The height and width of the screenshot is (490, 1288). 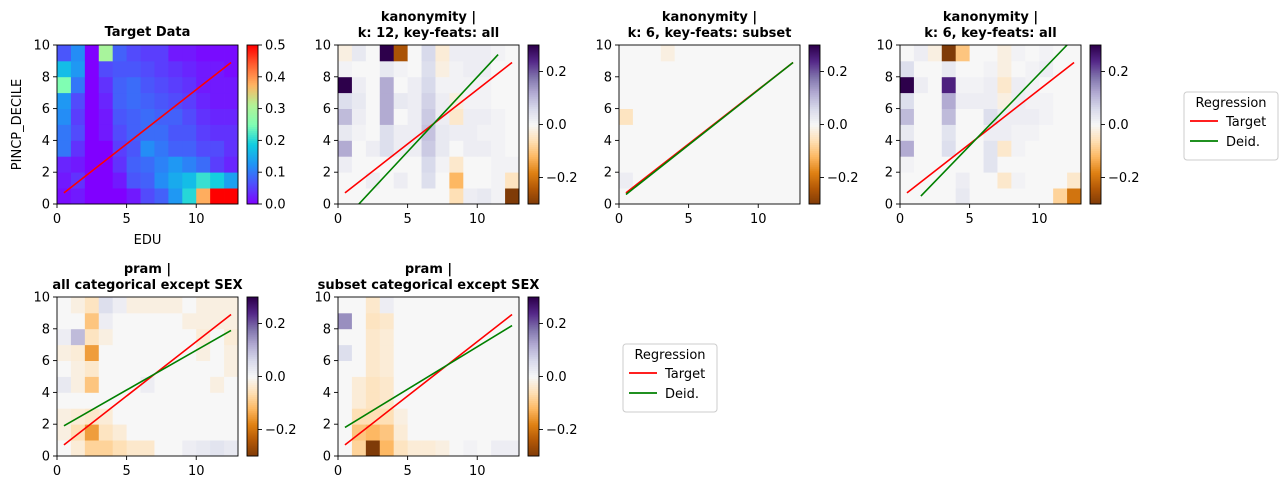 I want to click on chart-title-line1: kanonymity |, so click(x=709, y=17).